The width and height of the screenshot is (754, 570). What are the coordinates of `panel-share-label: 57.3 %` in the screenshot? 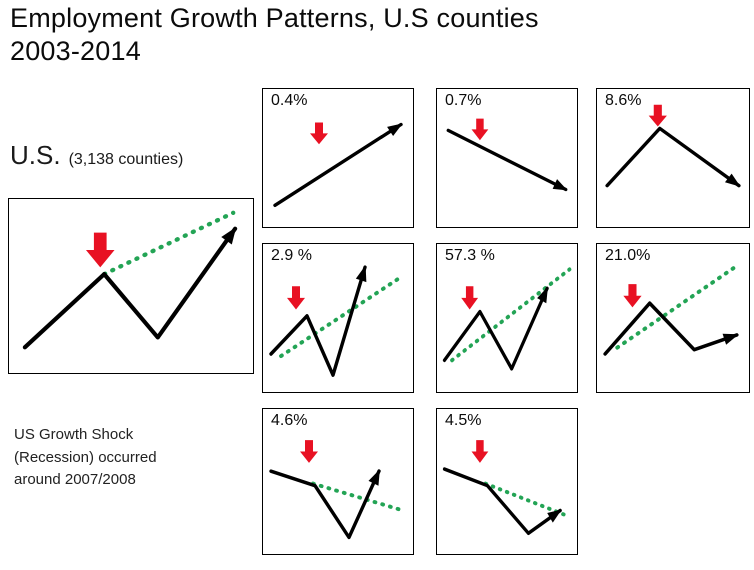 It's located at (470, 255).